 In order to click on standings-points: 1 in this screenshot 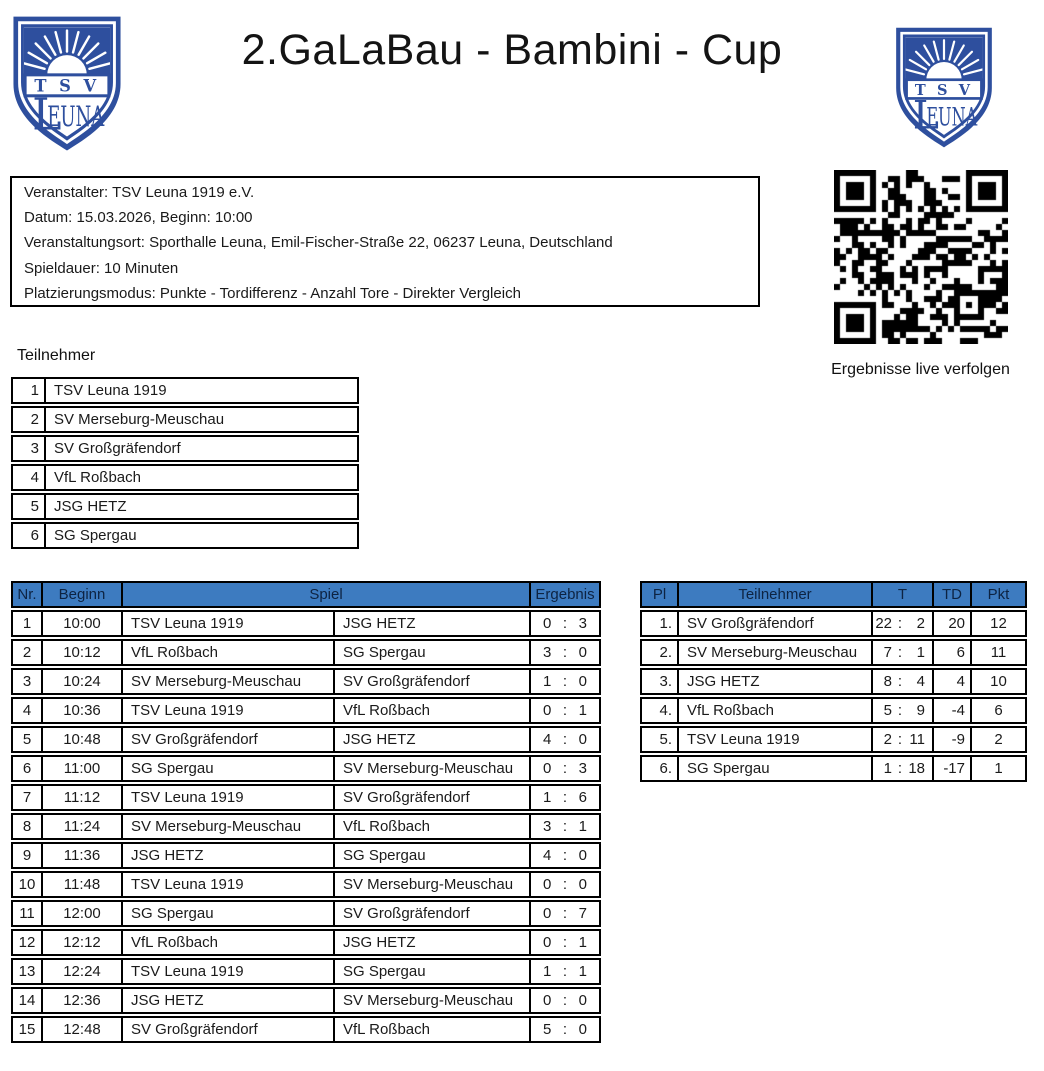, I will do `click(998, 768)`.